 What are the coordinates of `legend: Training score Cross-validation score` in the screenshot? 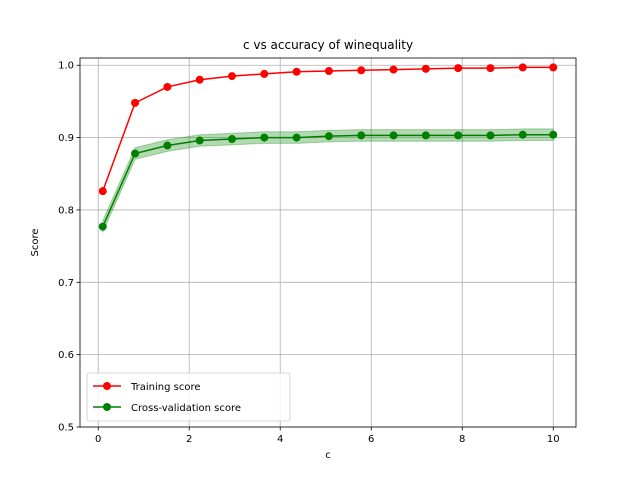 It's located at (188, 397).